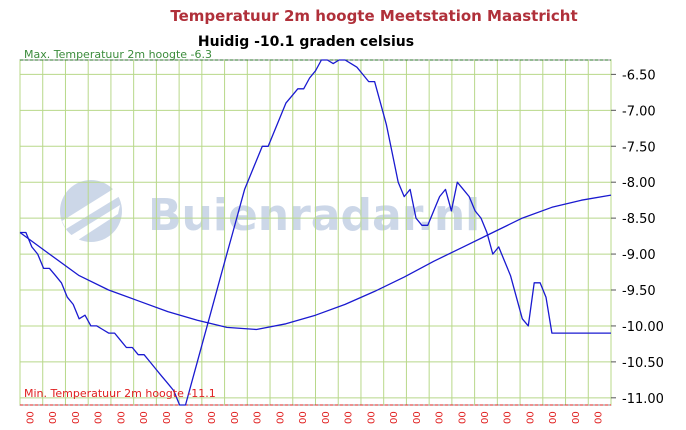 The height and width of the screenshot is (430, 686). Describe the element at coordinates (639, 183) in the screenshot. I see `y-tick-label: -8.00` at that location.